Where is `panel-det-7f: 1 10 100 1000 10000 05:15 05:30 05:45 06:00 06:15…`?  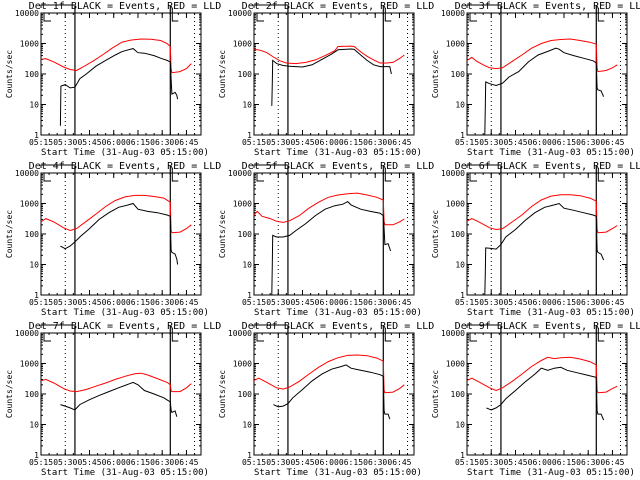 panel-det-7f: 1 10 100 1000 10000 05:15 05:30 05:45 06:00 06:15… is located at coordinates (113, 399).